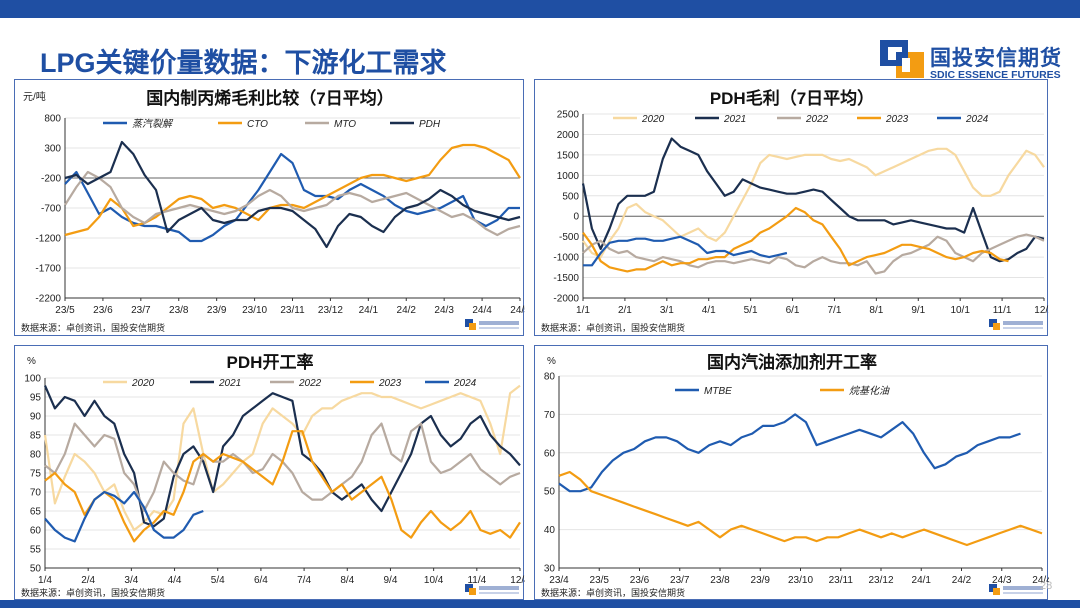 This screenshot has width=1080, height=608. What do you see at coordinates (566, 258) in the screenshot?
I see `y-tick-label: -1000` at bounding box center [566, 258].